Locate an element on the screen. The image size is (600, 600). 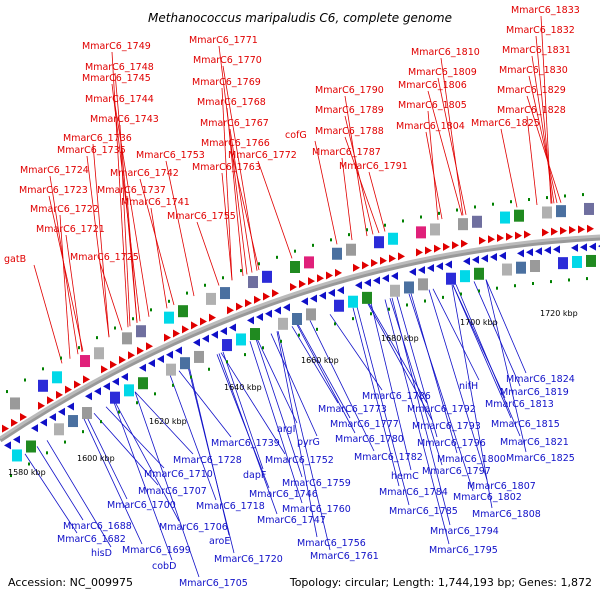
gene-label-top: MmarC6_1735 is located at coordinates (91, 150).